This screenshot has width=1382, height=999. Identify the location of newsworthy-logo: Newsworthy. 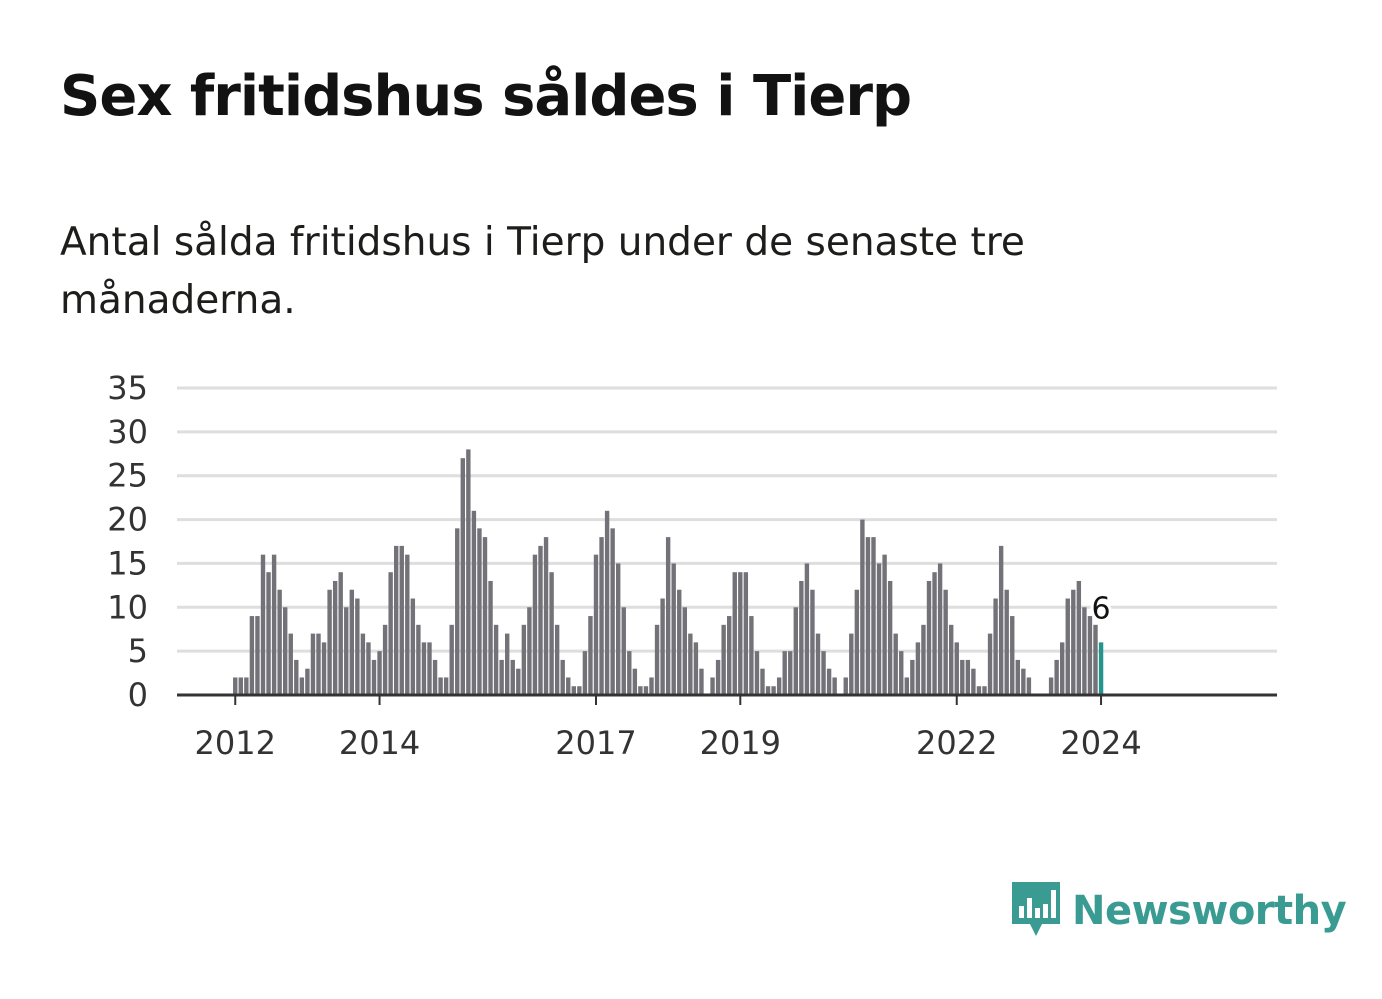
(1178, 911).